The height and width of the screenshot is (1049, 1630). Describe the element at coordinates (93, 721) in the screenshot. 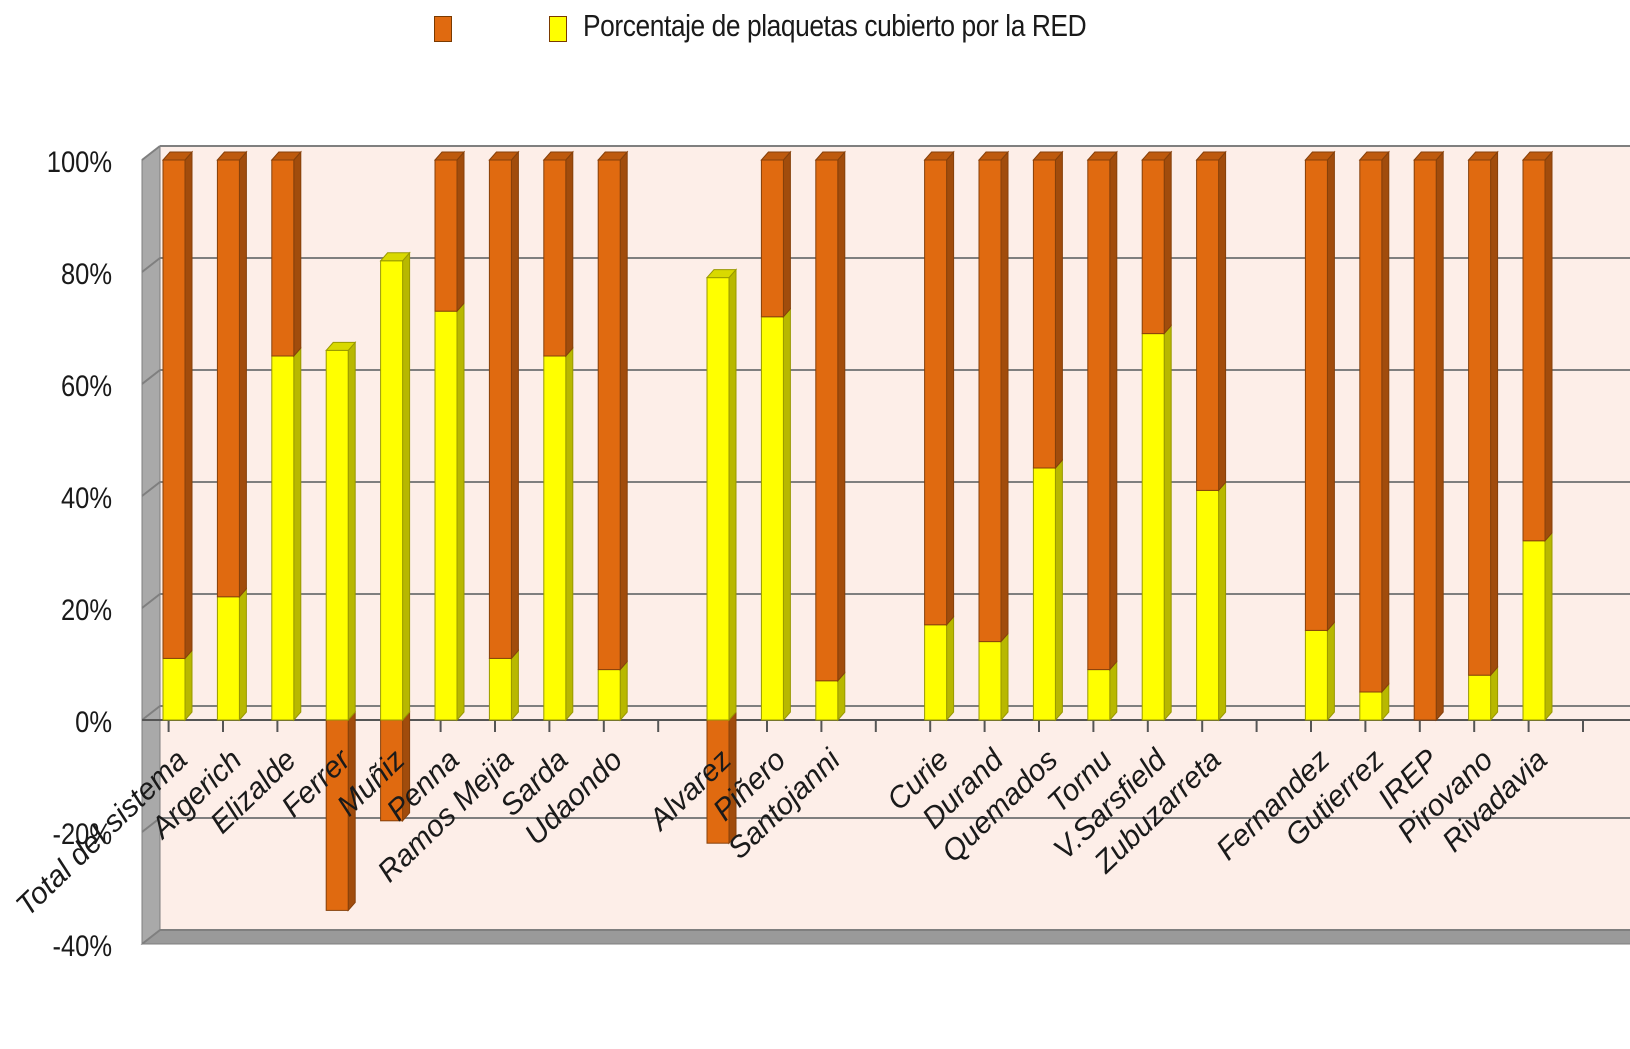

I see `y-tick-label: 0%` at that location.